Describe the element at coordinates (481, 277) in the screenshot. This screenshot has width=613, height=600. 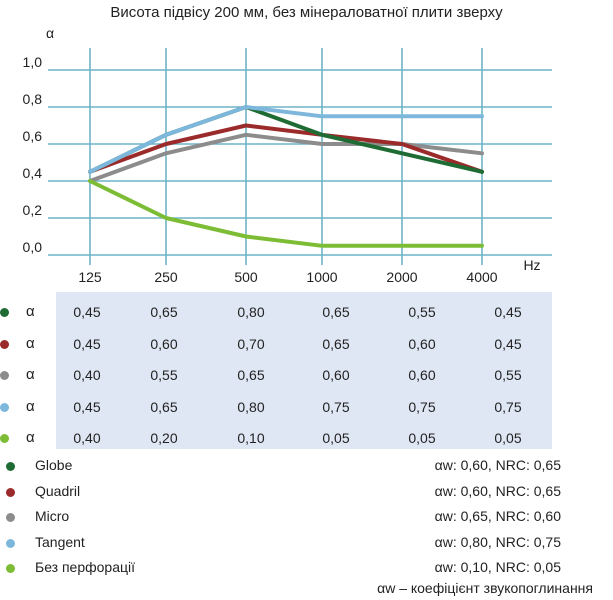
I see `x-tick-label: 4000` at that location.